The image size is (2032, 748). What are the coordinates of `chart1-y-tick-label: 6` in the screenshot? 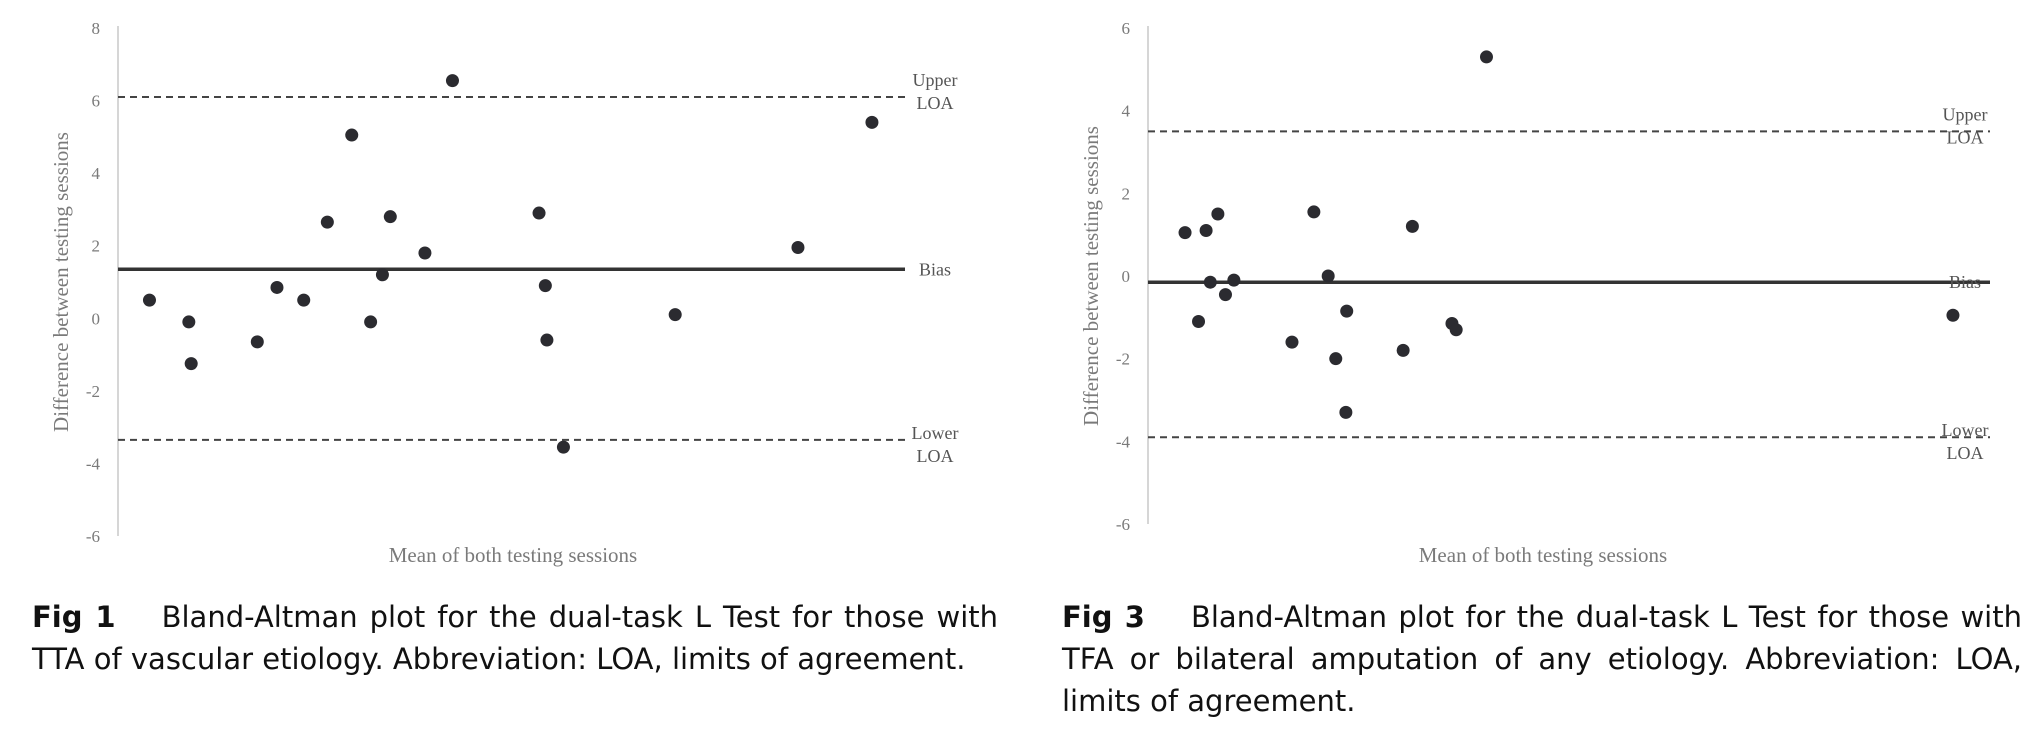 It's located at (1126, 28).